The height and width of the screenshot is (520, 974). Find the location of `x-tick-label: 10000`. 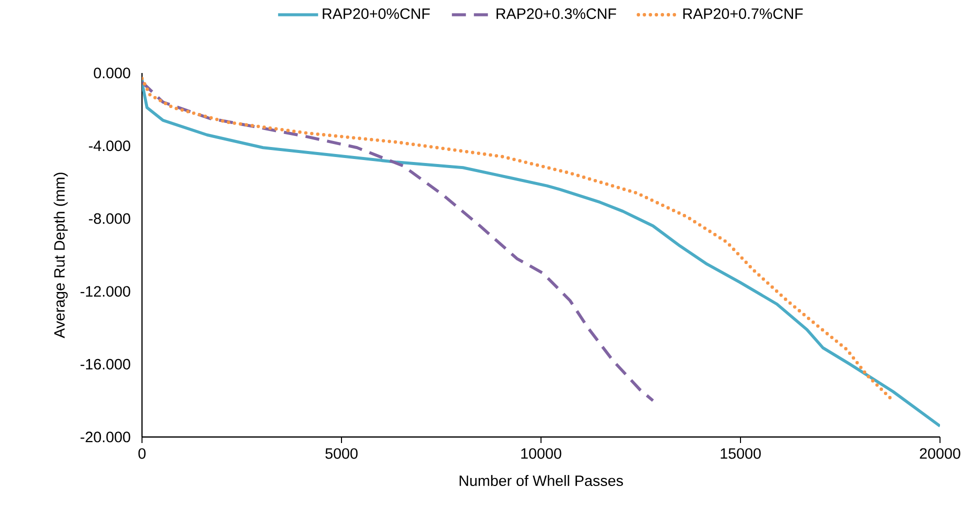

x-tick-label: 10000 is located at coordinates (541, 453).